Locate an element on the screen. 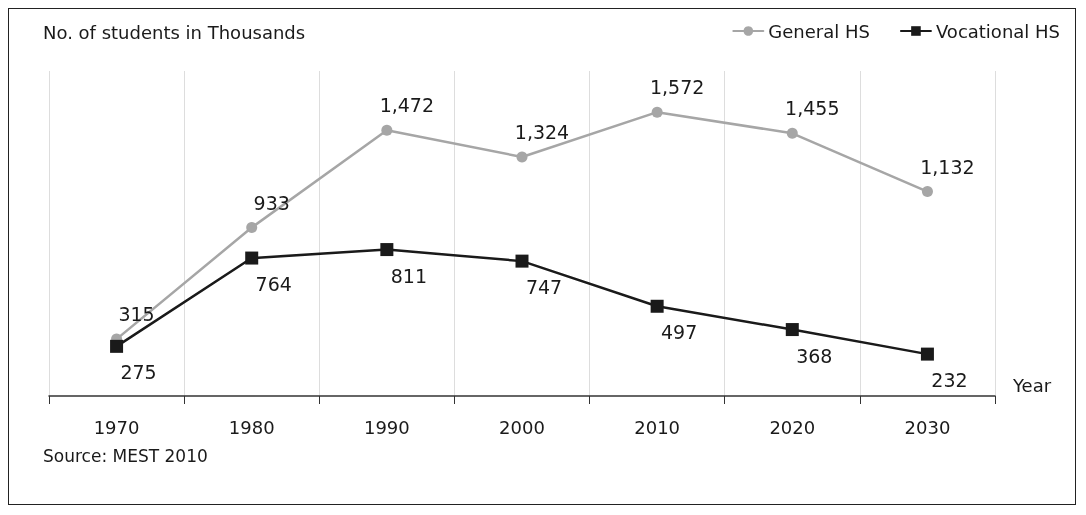 The image size is (1086, 515). x-tick-label: 1980 is located at coordinates (251, 427).